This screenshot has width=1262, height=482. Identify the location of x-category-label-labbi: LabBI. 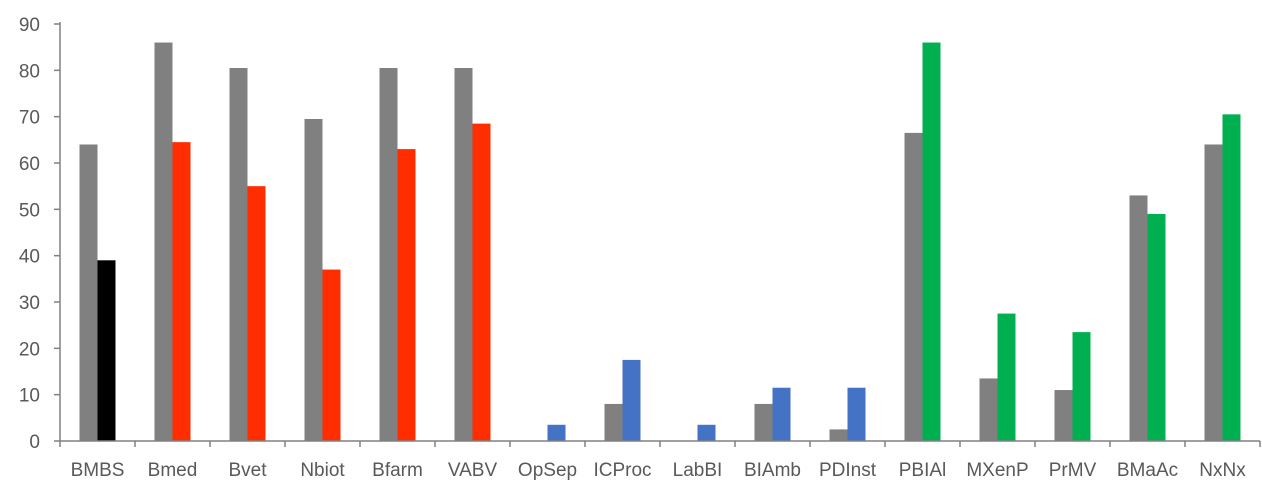
(698, 470).